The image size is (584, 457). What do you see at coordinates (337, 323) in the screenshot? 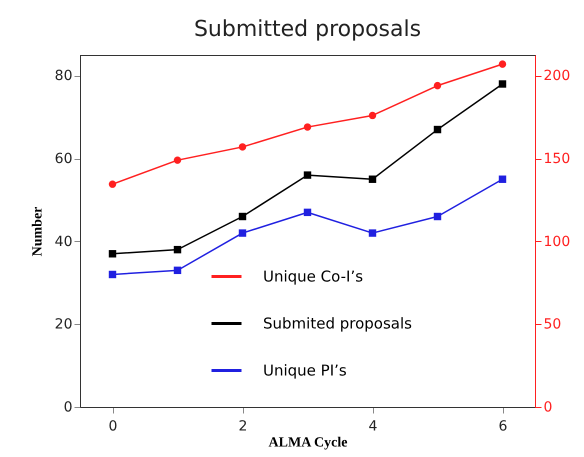
I see `legend-label: Submited proposals` at bounding box center [337, 323].